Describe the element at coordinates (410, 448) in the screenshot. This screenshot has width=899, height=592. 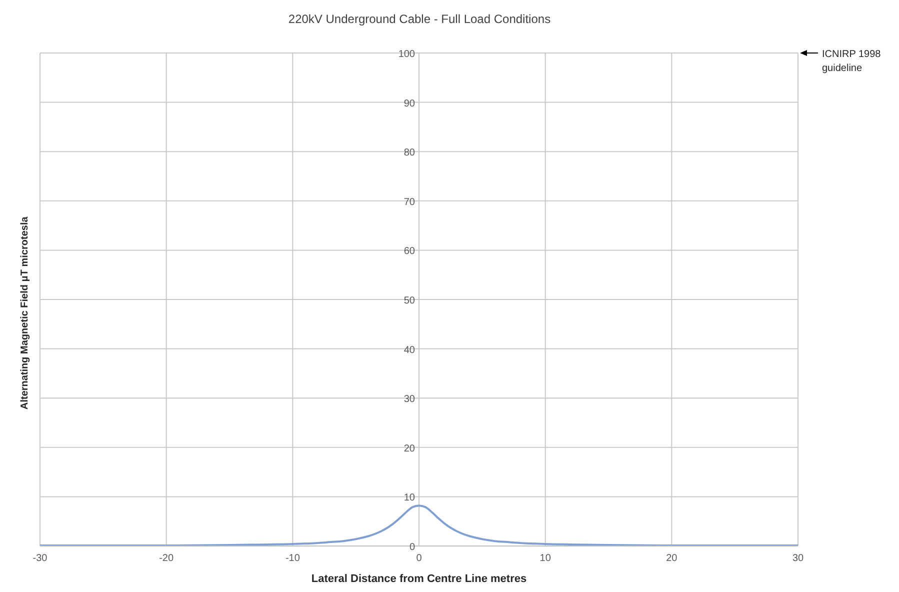
I see `y-tick-label: 20` at that location.